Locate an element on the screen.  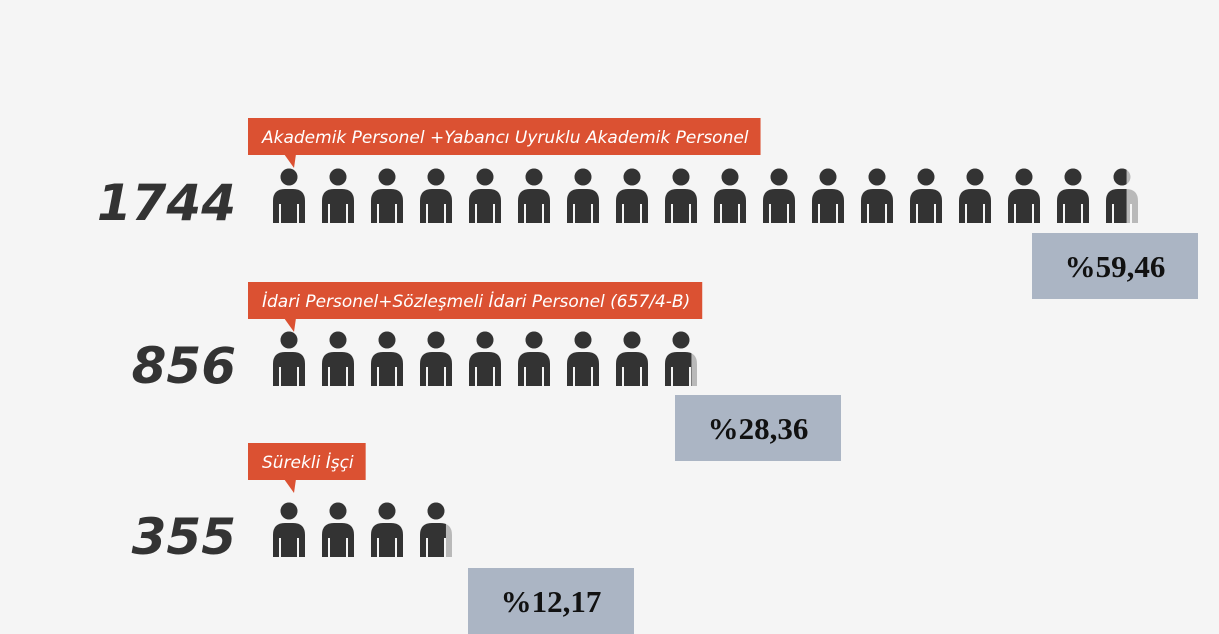
share-label: %59,46 is located at coordinates (1115, 266).